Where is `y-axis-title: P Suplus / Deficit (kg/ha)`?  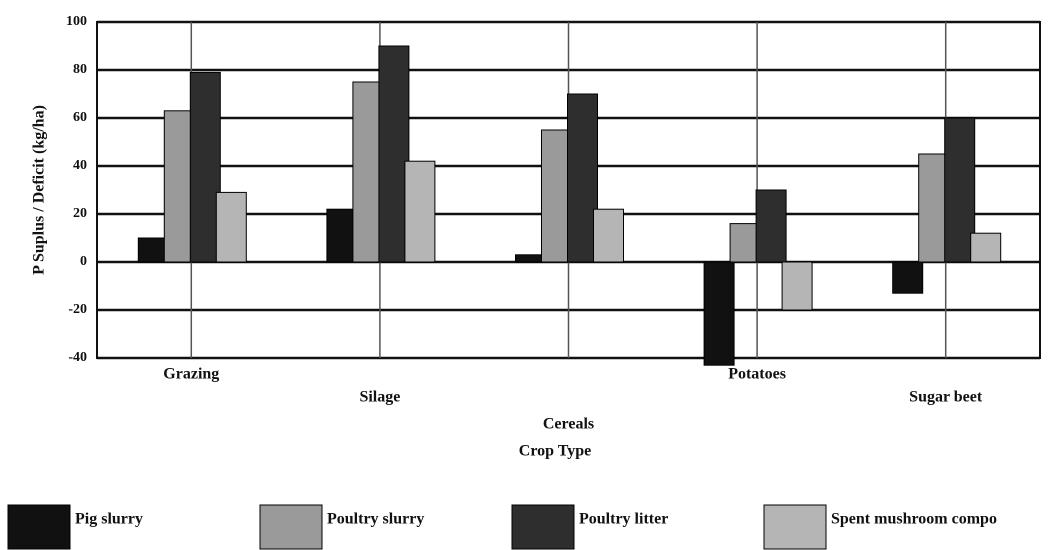 y-axis-title: P Suplus / Deficit (kg/ha) is located at coordinates (39, 190).